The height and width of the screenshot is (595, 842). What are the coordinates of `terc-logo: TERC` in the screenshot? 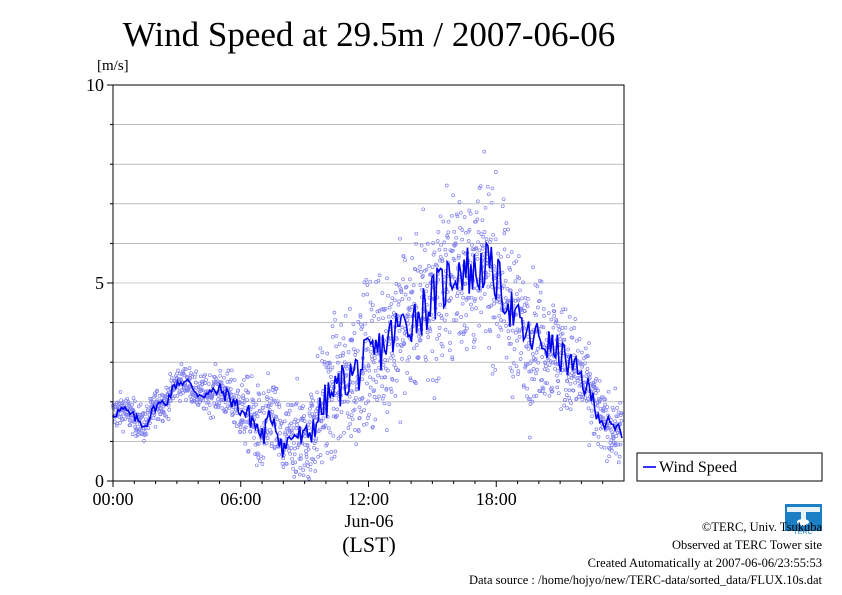 It's located at (803, 520).